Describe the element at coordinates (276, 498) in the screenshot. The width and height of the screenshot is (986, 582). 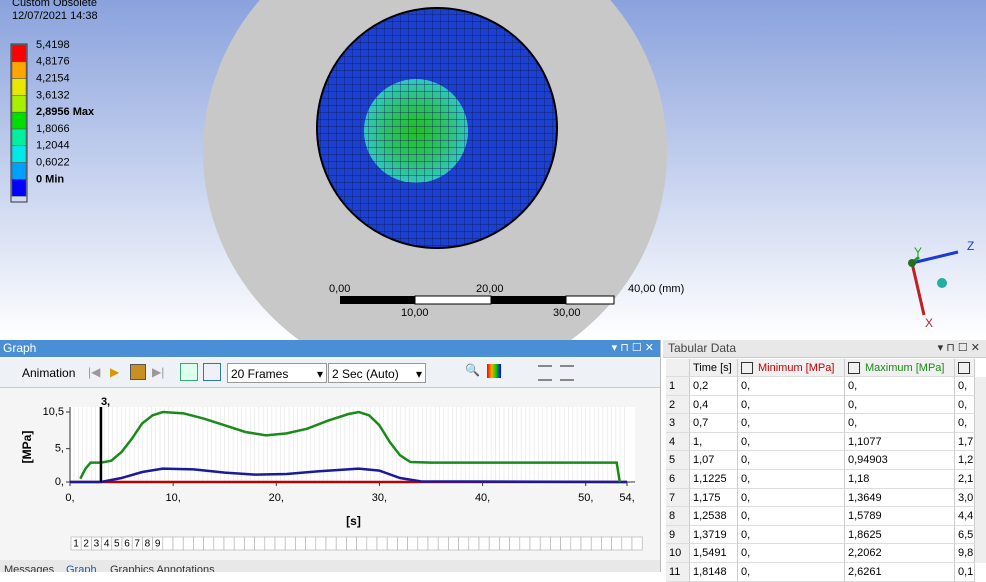
I see `x-tick-label: 20,` at that location.